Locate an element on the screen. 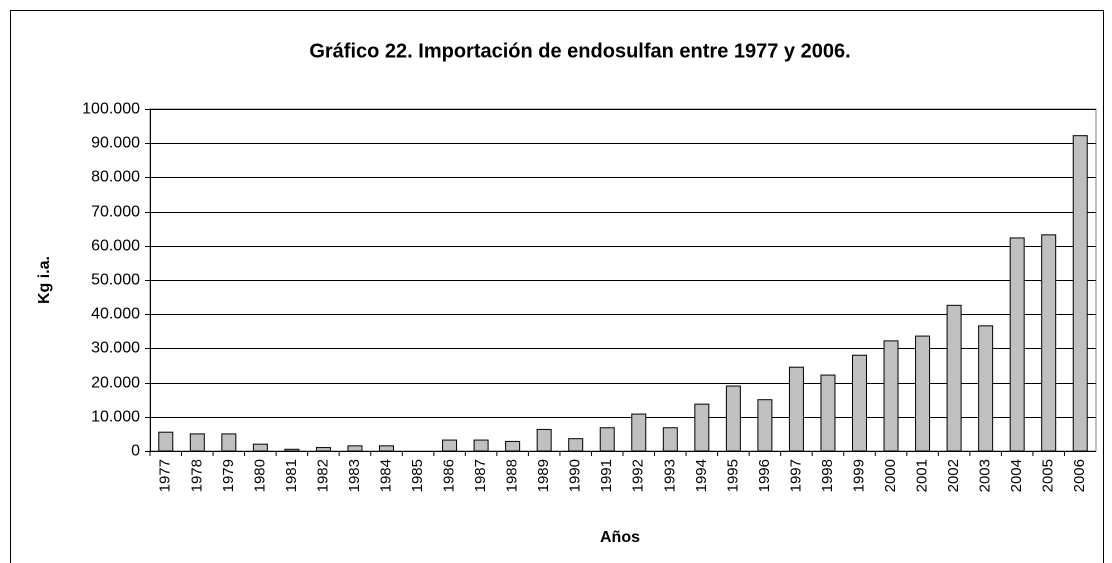 This screenshot has height=563, width=1112. x-tick-label: 1987 is located at coordinates (480, 475).